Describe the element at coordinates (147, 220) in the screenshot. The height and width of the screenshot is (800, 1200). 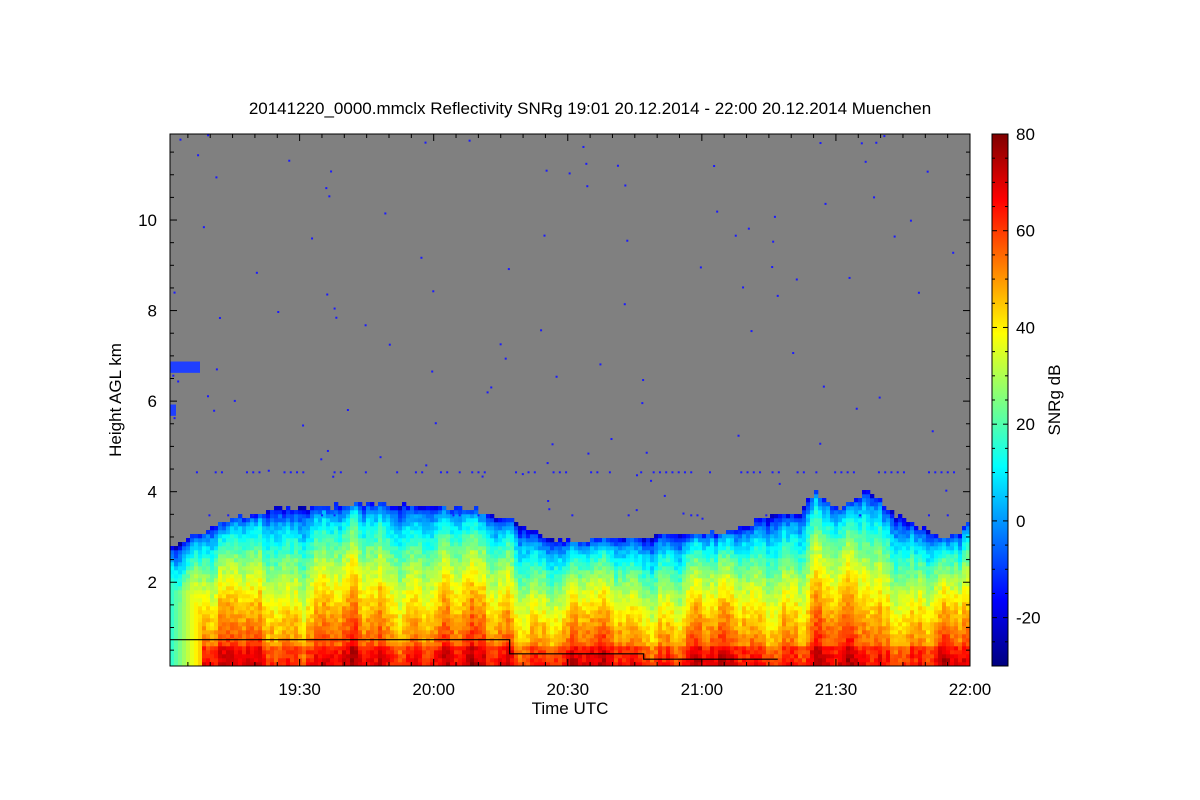
I see `y-tick-label: 10` at that location.